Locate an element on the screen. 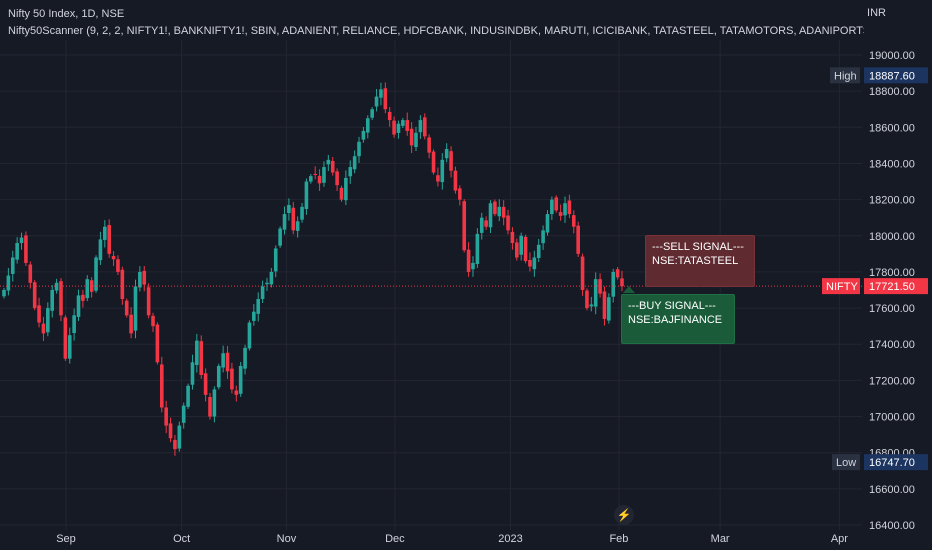 The width and height of the screenshot is (932, 550). y-tick-label: 18000.00 is located at coordinates (892, 237).